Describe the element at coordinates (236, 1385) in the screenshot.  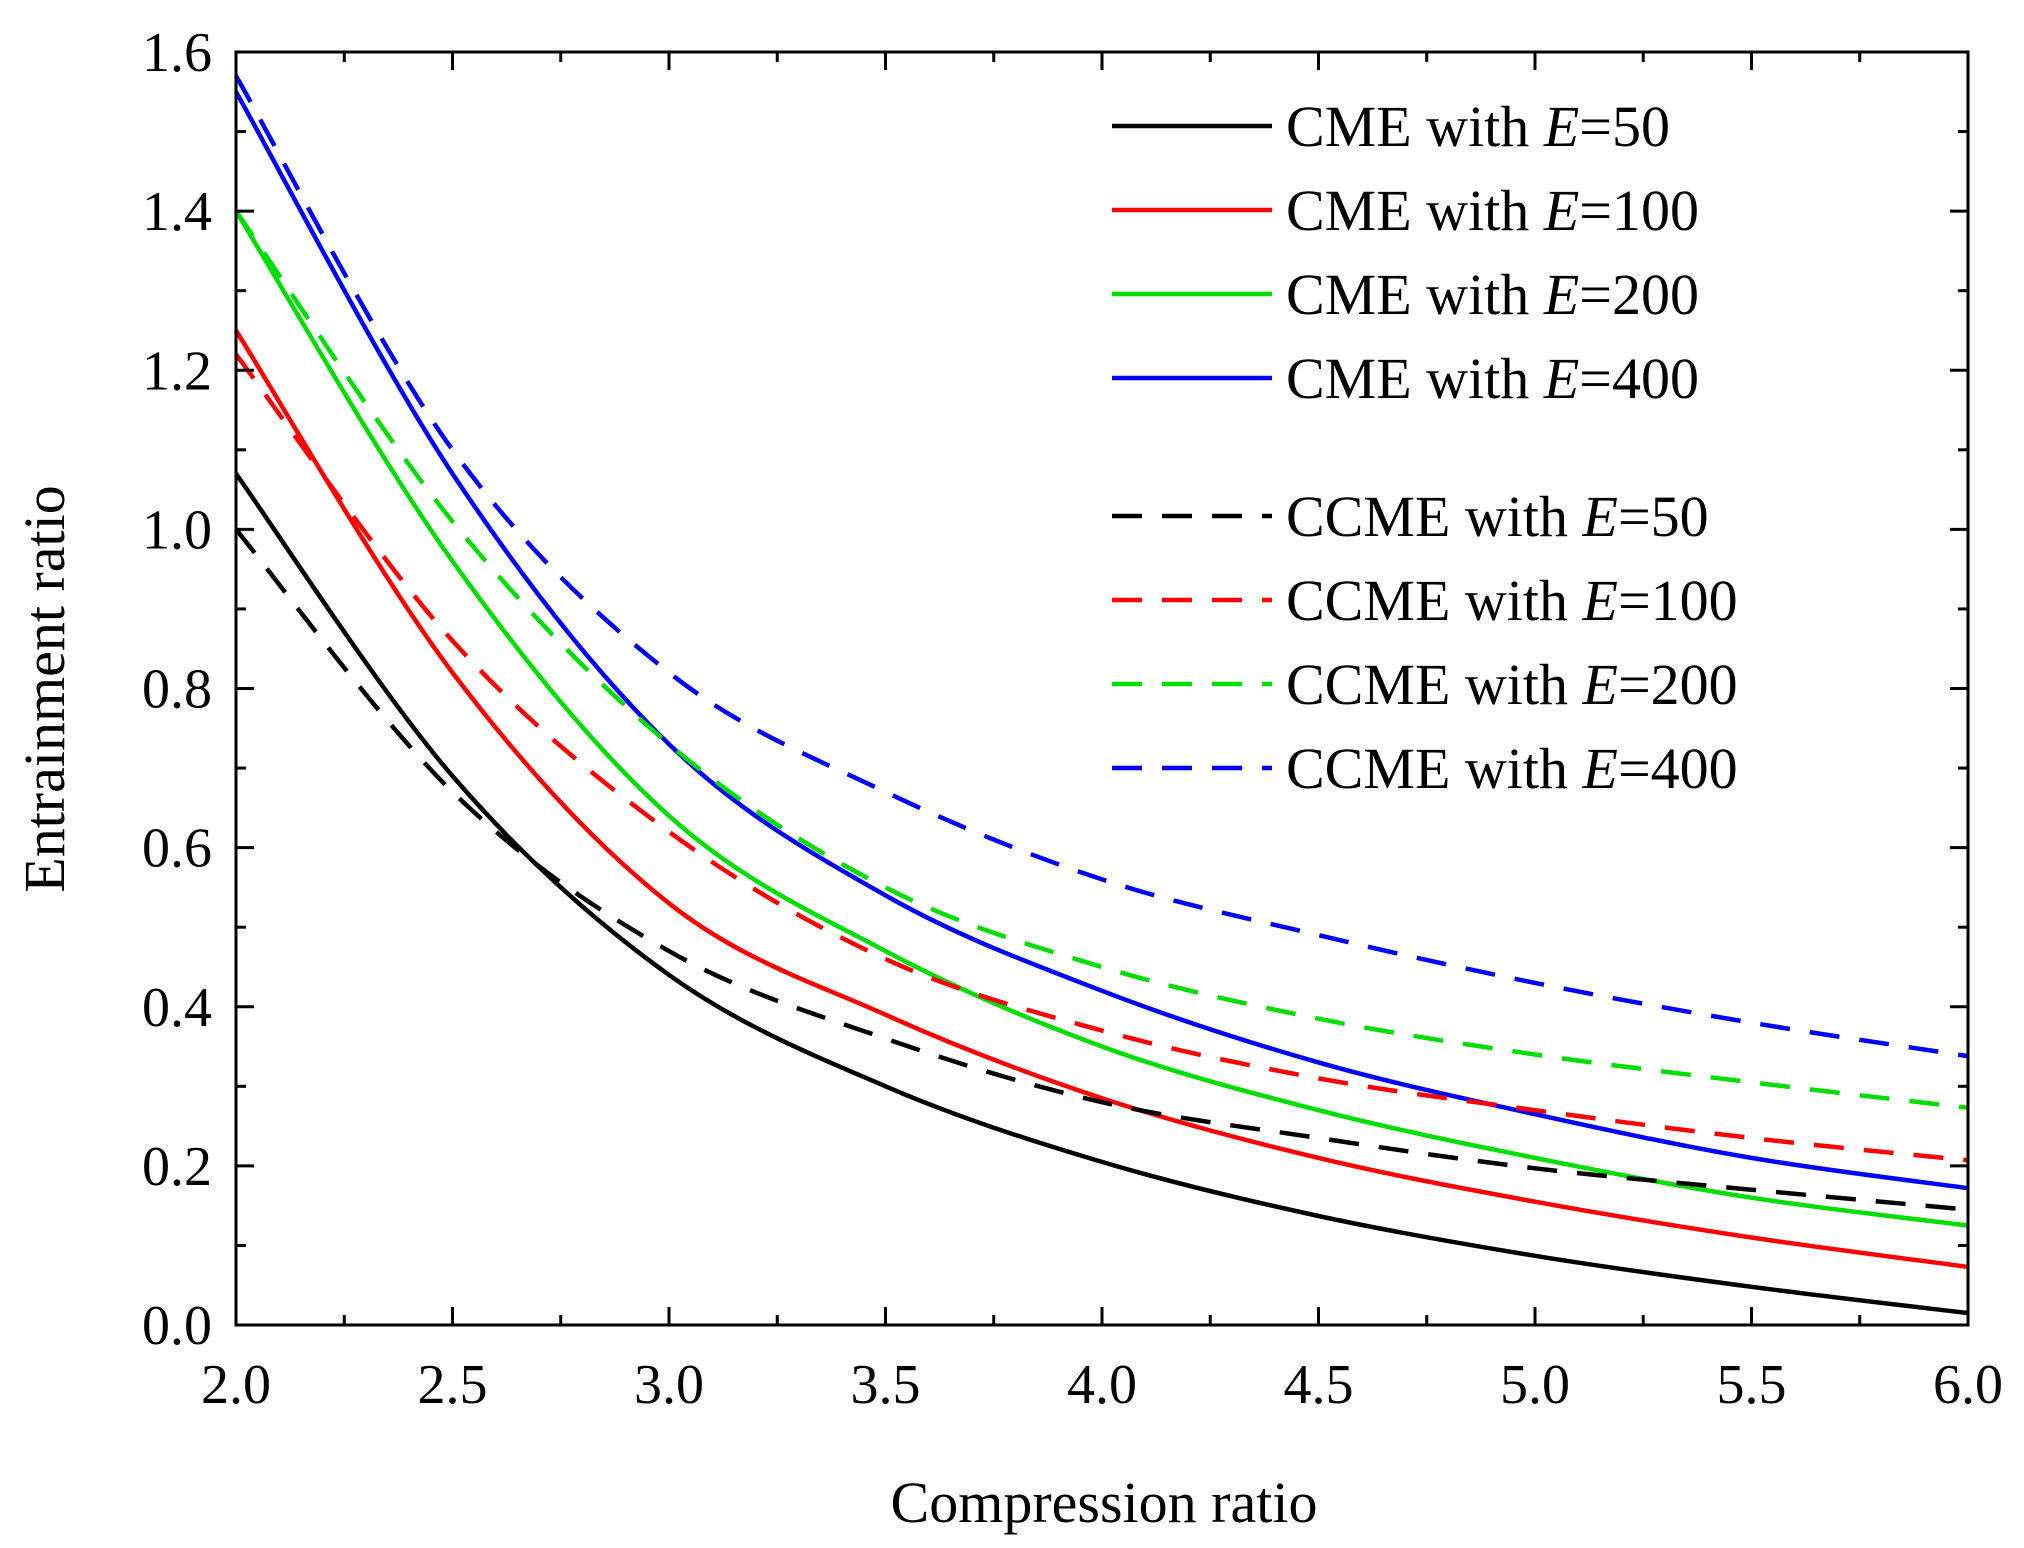
I see `x-tick-label: 2.0` at that location.